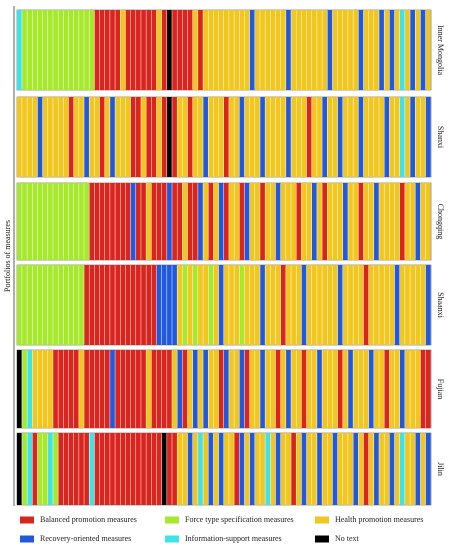  What do you see at coordinates (440, 50) in the screenshot?
I see `panel-label: Inner Mongolia` at bounding box center [440, 50].